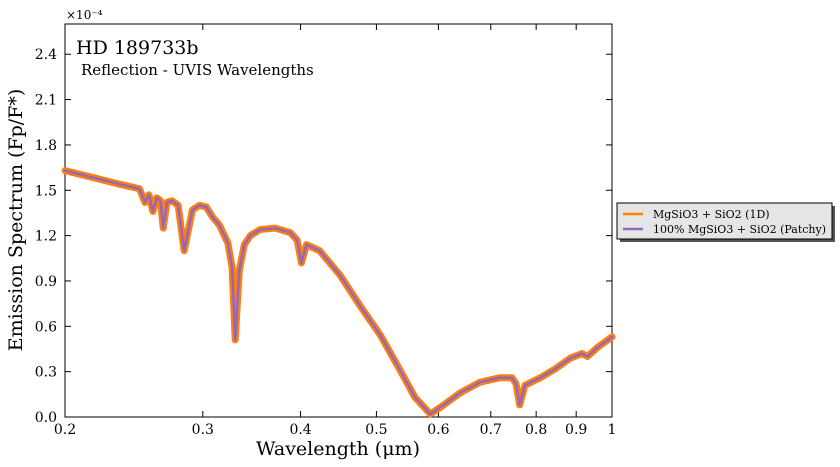 This screenshot has width=840, height=467. I want to click on y-axis-label: Emission Spectrum (Fp/F*), so click(16, 220).